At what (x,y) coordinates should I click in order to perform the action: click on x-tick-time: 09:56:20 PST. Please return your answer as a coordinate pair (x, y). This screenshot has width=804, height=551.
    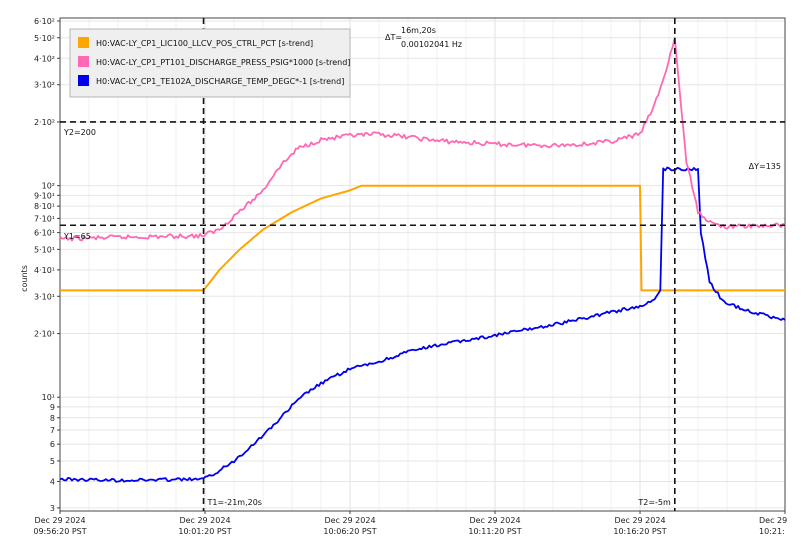
    Looking at the image, I should click on (59, 531).